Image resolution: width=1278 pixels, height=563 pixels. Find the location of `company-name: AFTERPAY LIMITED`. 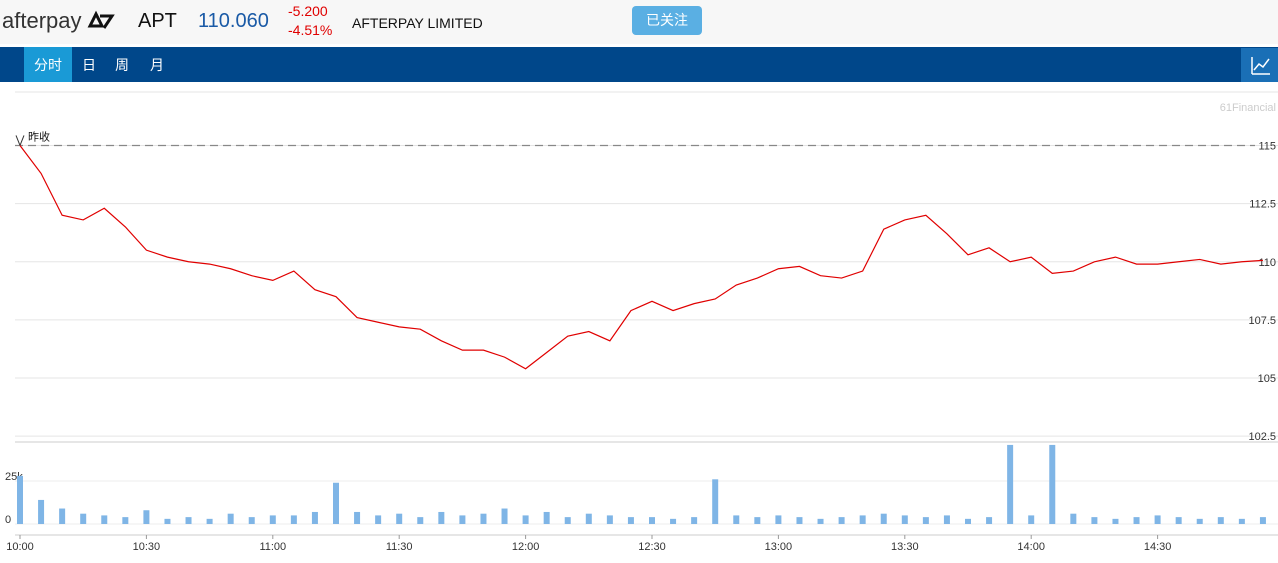

company-name: AFTERPAY LIMITED is located at coordinates (417, 23).